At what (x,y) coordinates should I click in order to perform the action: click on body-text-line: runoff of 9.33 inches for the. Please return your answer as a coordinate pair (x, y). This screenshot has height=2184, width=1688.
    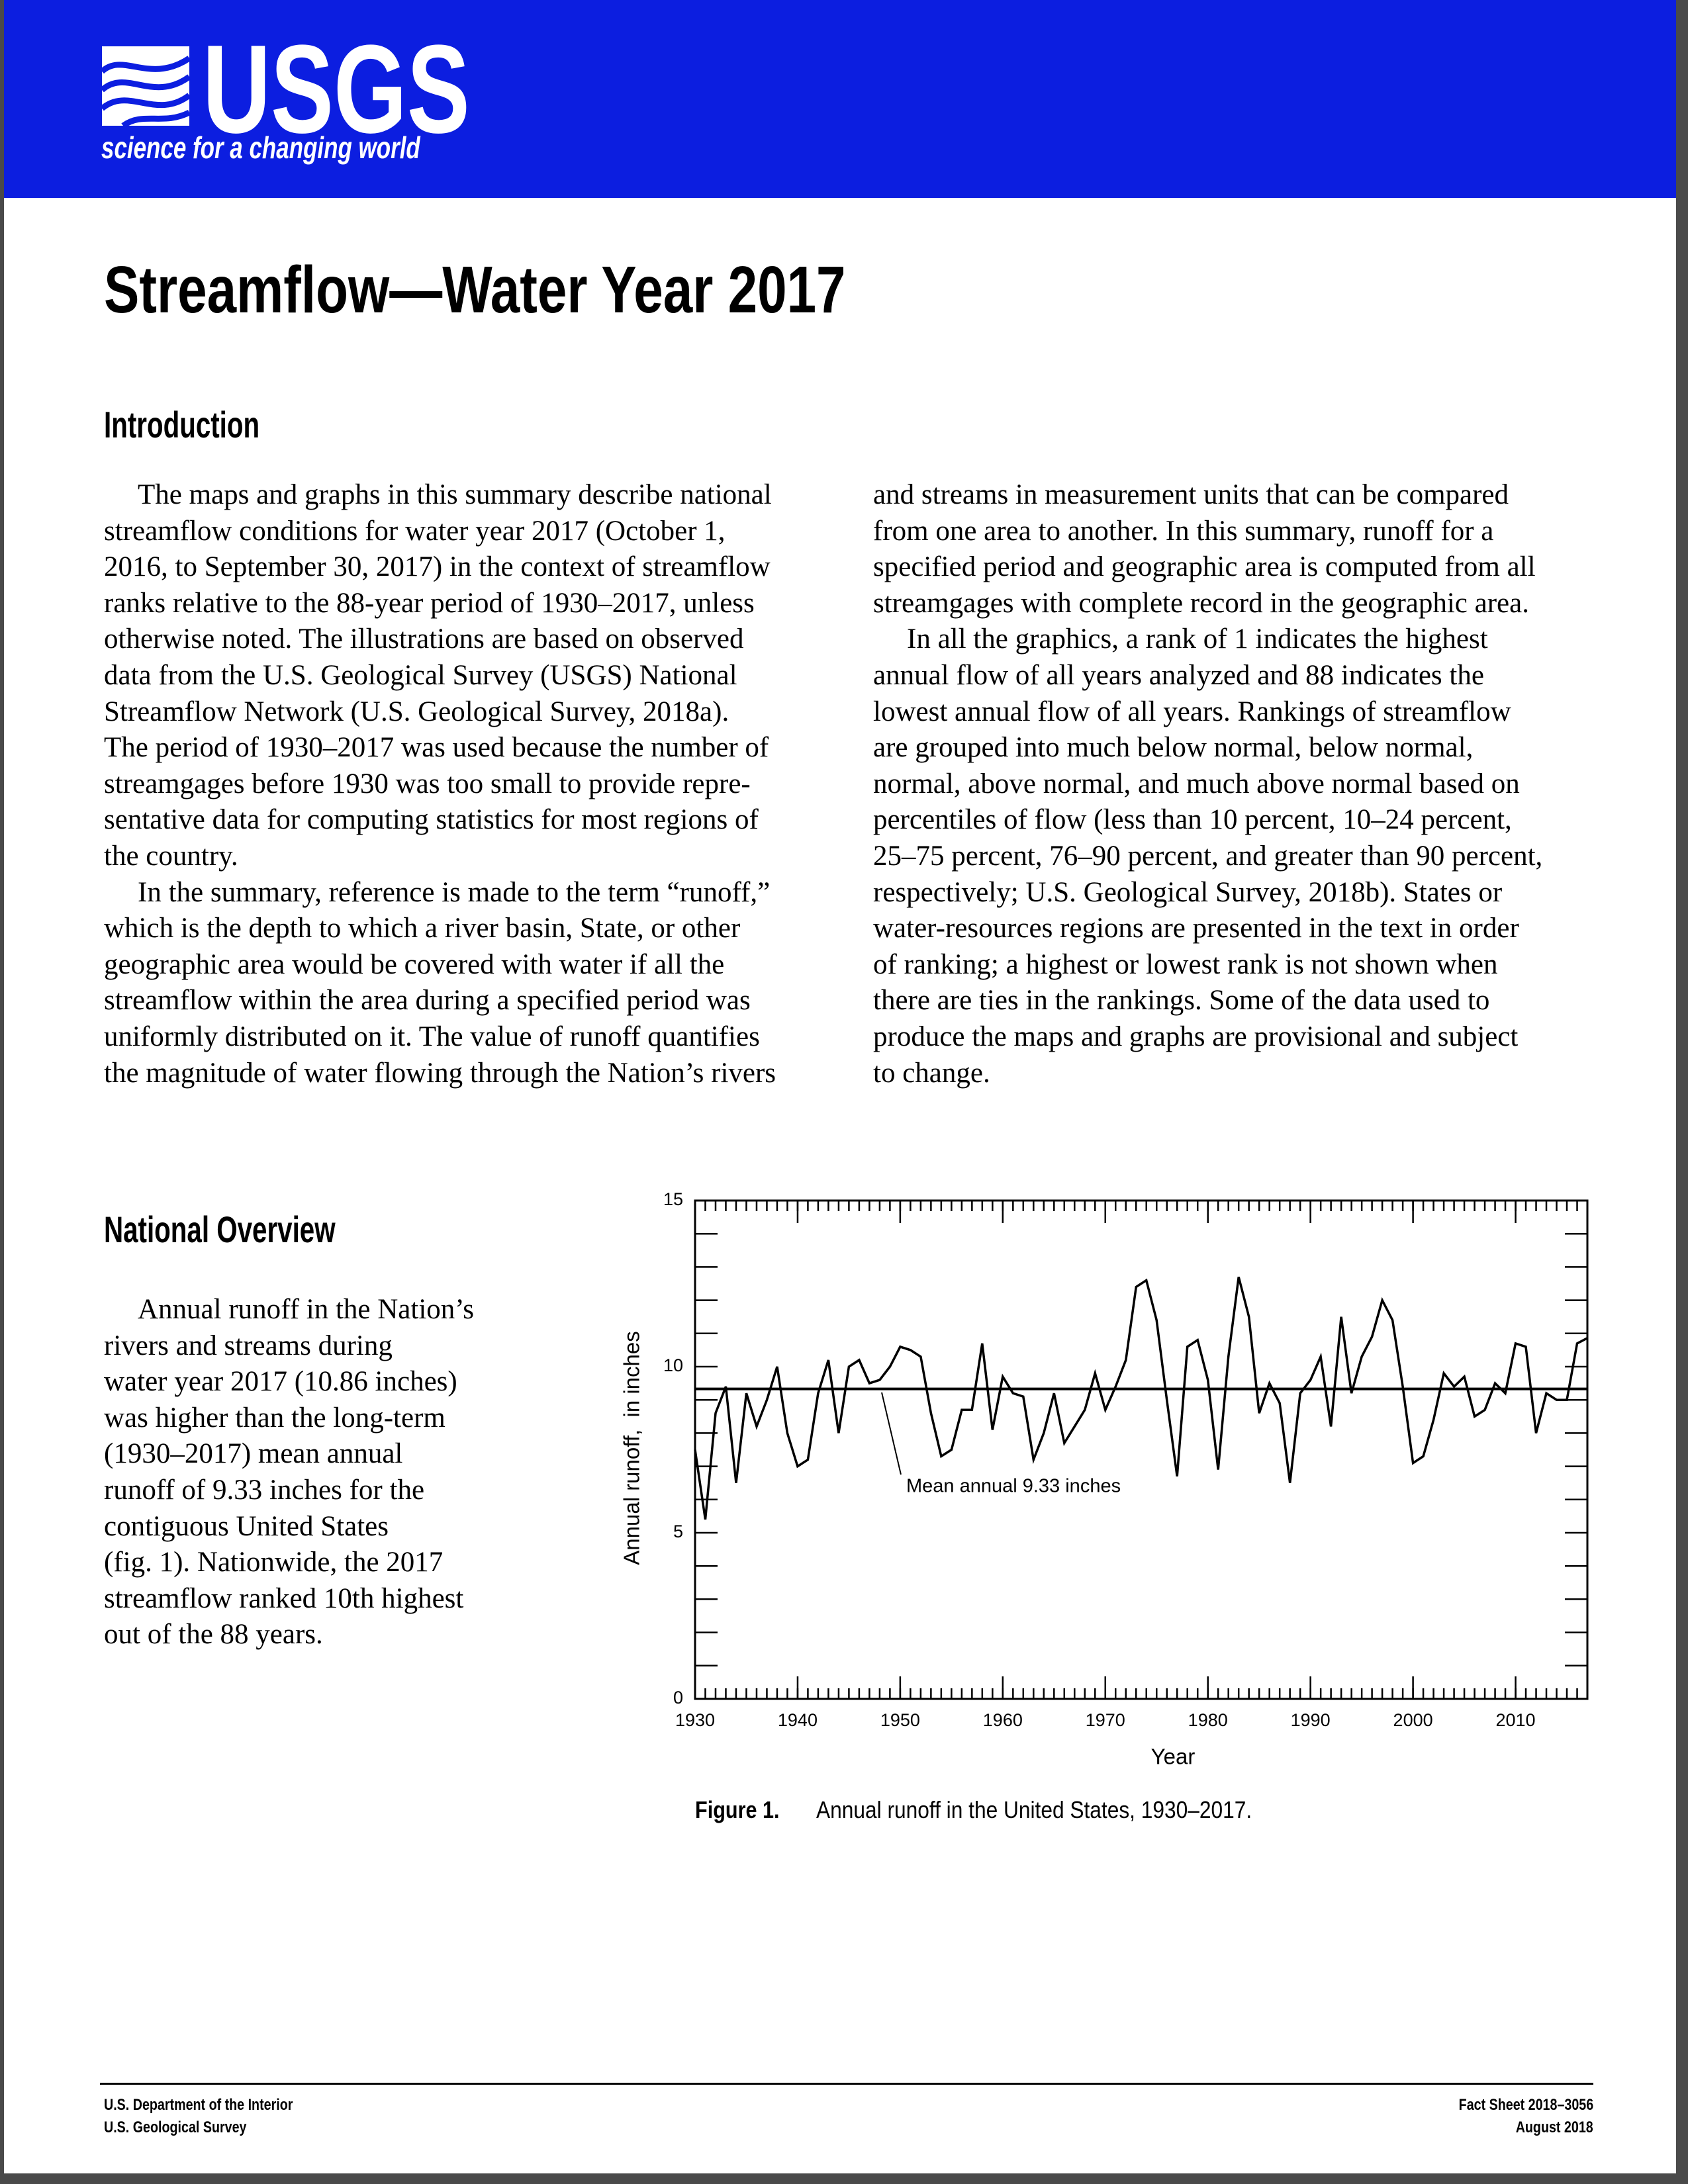
    Looking at the image, I should click on (264, 1490).